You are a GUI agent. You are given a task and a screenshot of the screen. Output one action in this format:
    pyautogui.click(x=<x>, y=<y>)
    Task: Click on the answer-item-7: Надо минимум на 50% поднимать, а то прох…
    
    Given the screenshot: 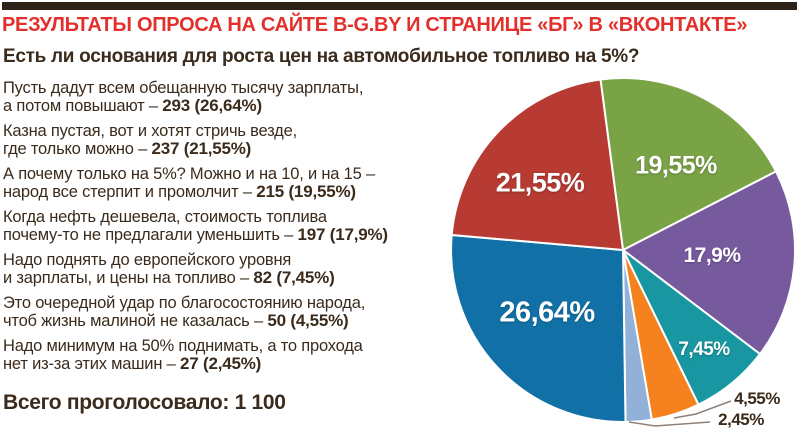 What is the action you would take?
    pyautogui.click(x=228, y=355)
    